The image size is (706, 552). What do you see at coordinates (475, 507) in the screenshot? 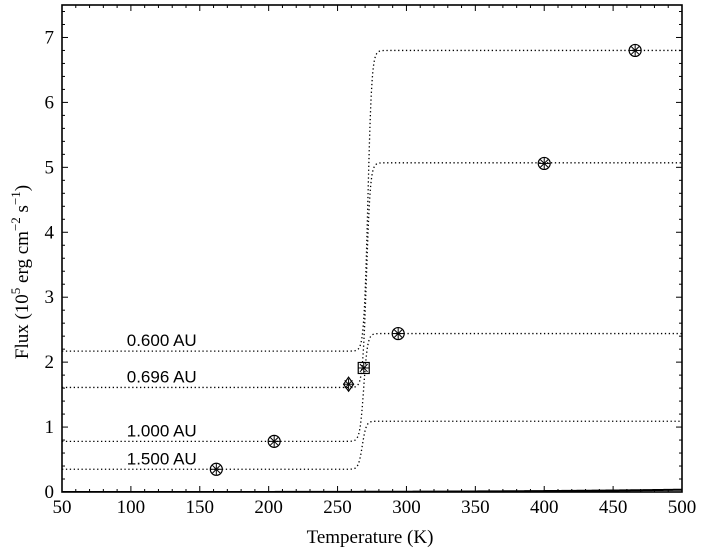
I see `x-tick-label: 350` at bounding box center [475, 507].